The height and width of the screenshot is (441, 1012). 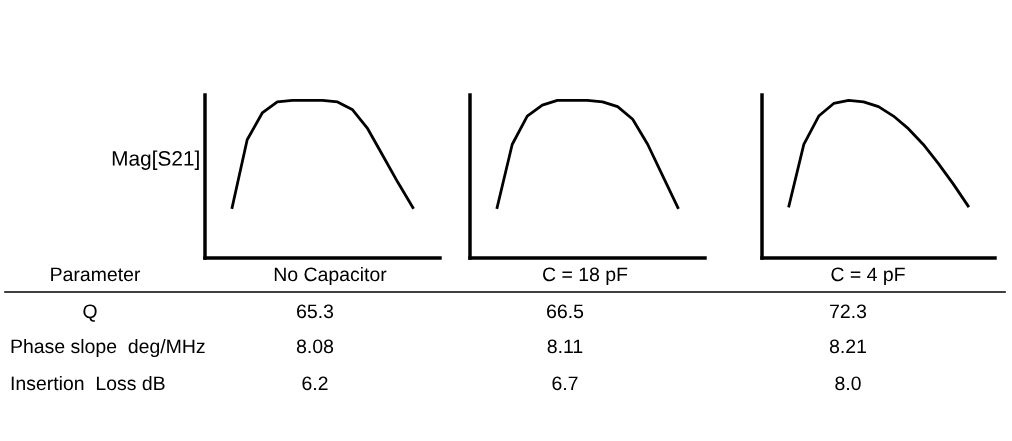 I want to click on text: 65.3, so click(x=315, y=311).